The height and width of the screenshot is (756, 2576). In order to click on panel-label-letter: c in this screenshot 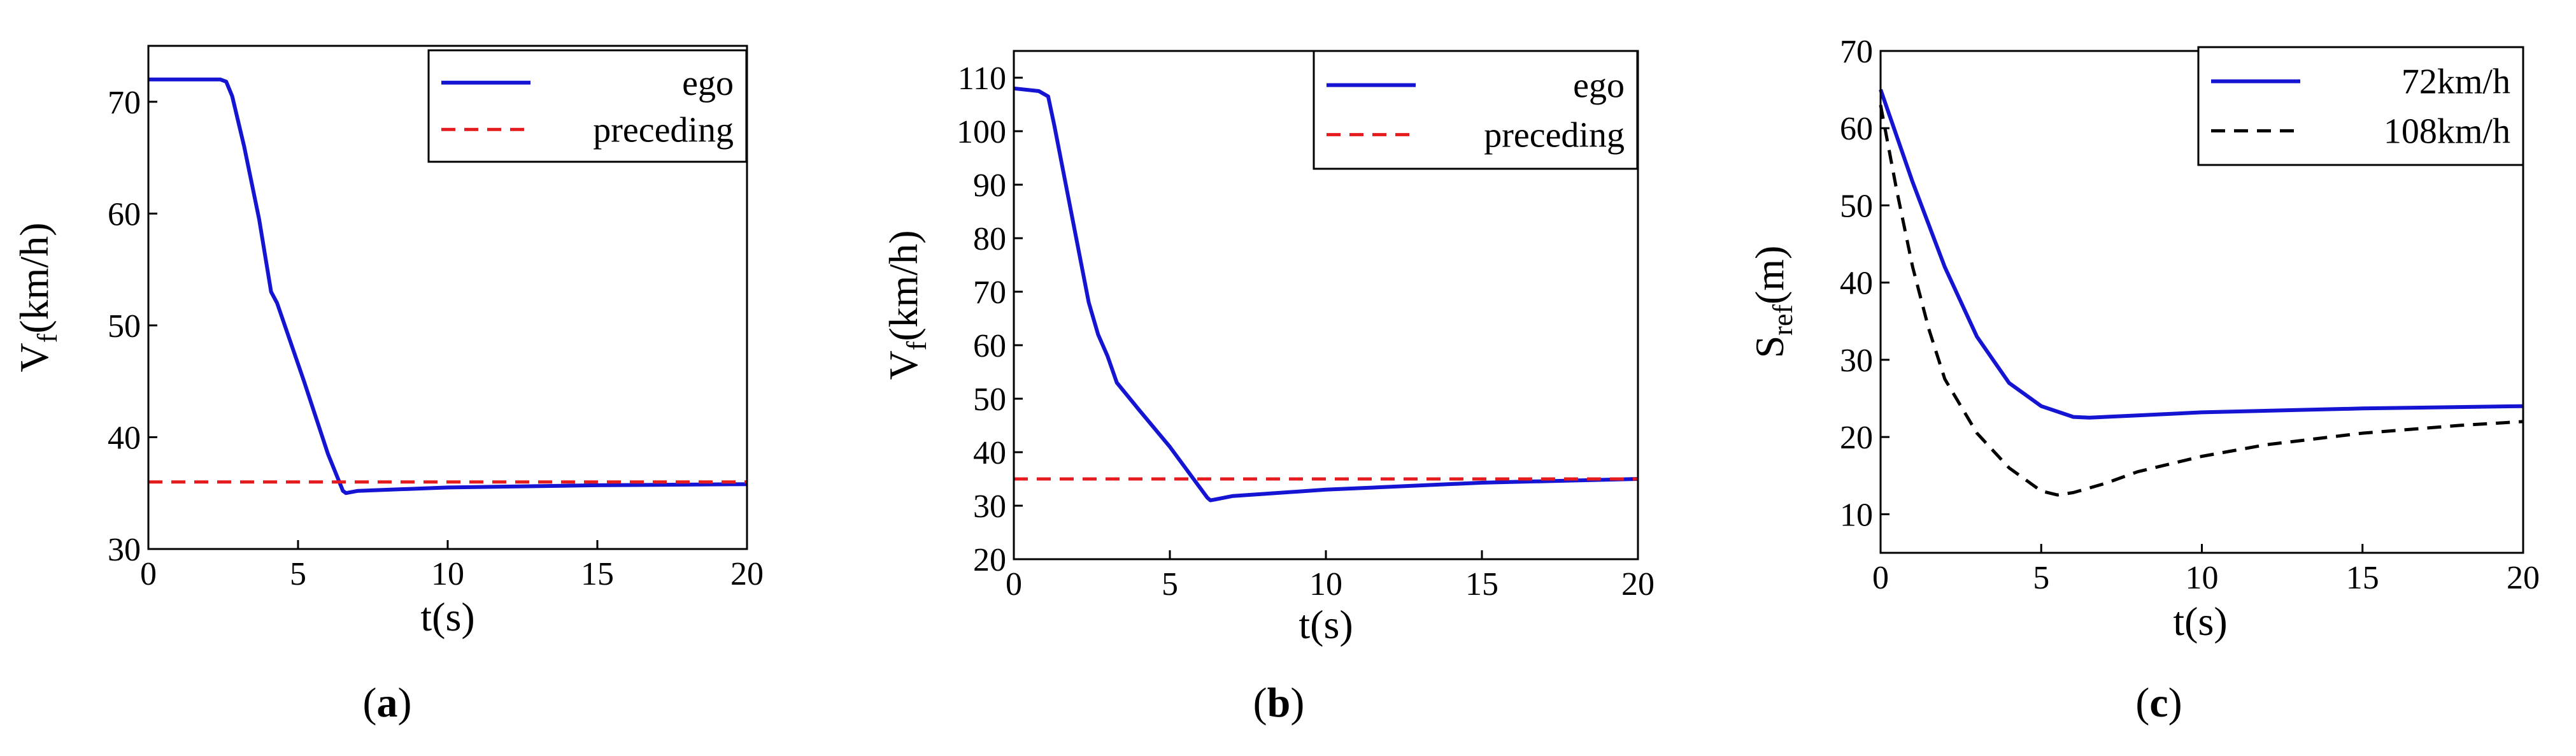, I will do `click(2159, 703)`.